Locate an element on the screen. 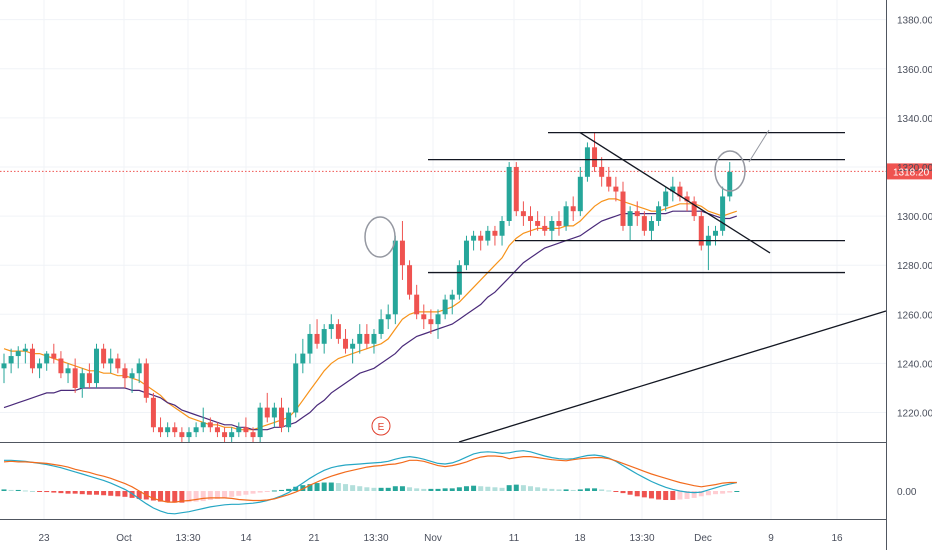  macd-pane is located at coordinates (370, 482).